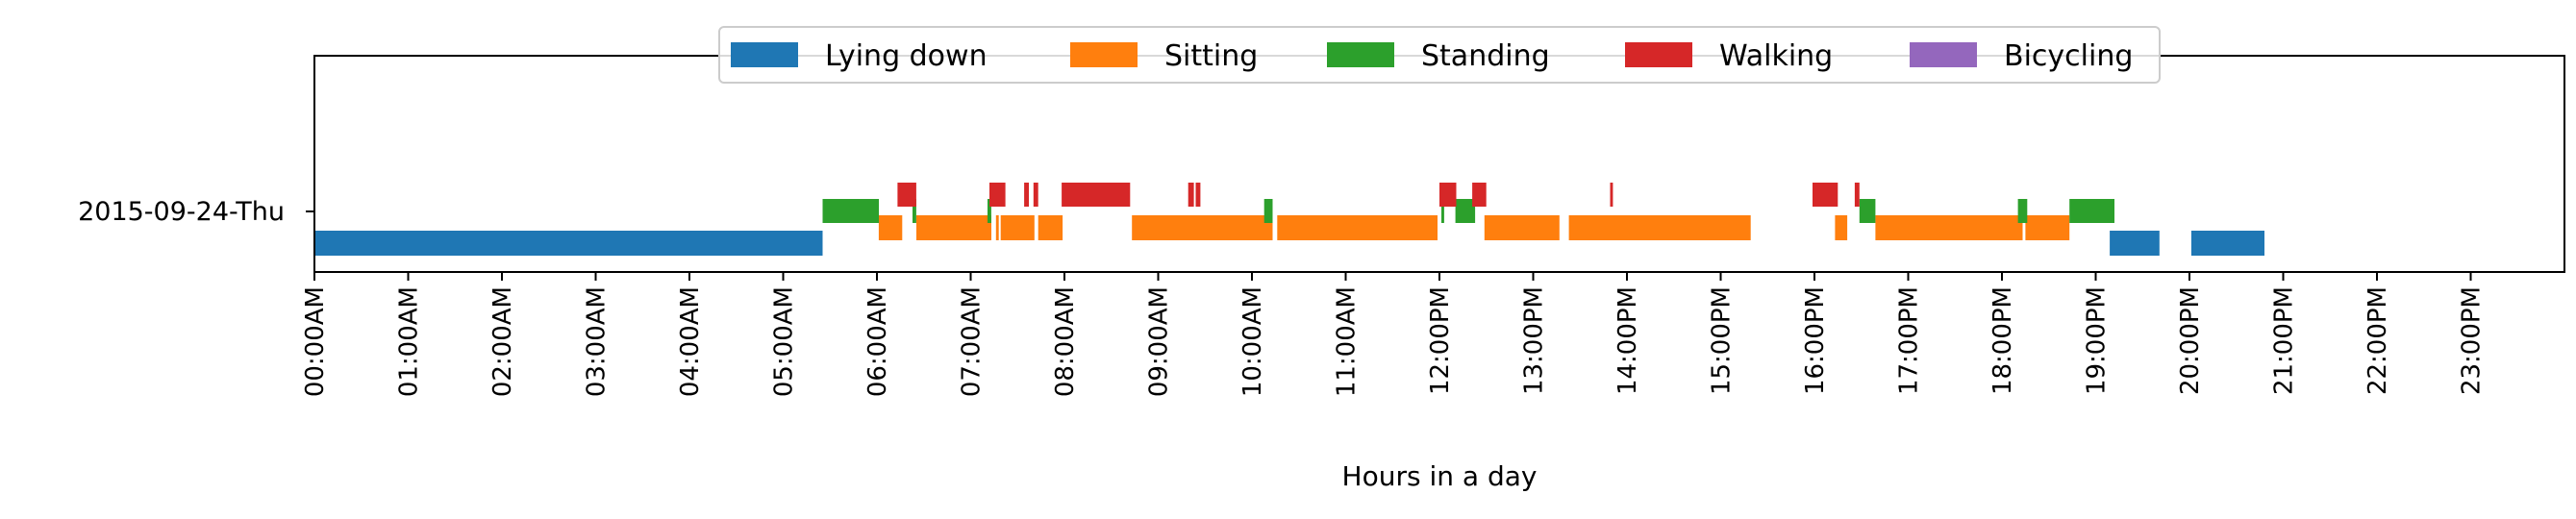 This screenshot has width=2576, height=519. I want to click on x-tick-label: 04:00AM, so click(690, 341).